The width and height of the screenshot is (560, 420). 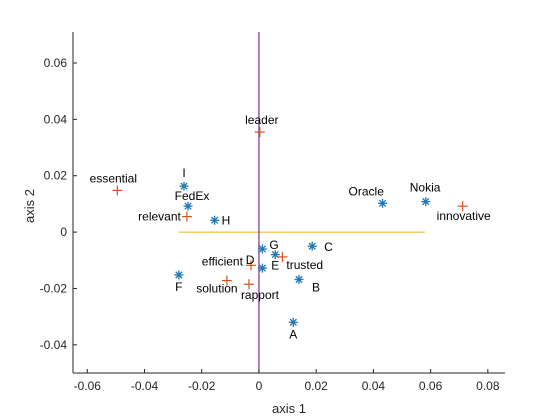 What do you see at coordinates (464, 216) in the screenshot?
I see `point-label-innovative: innovative` at bounding box center [464, 216].